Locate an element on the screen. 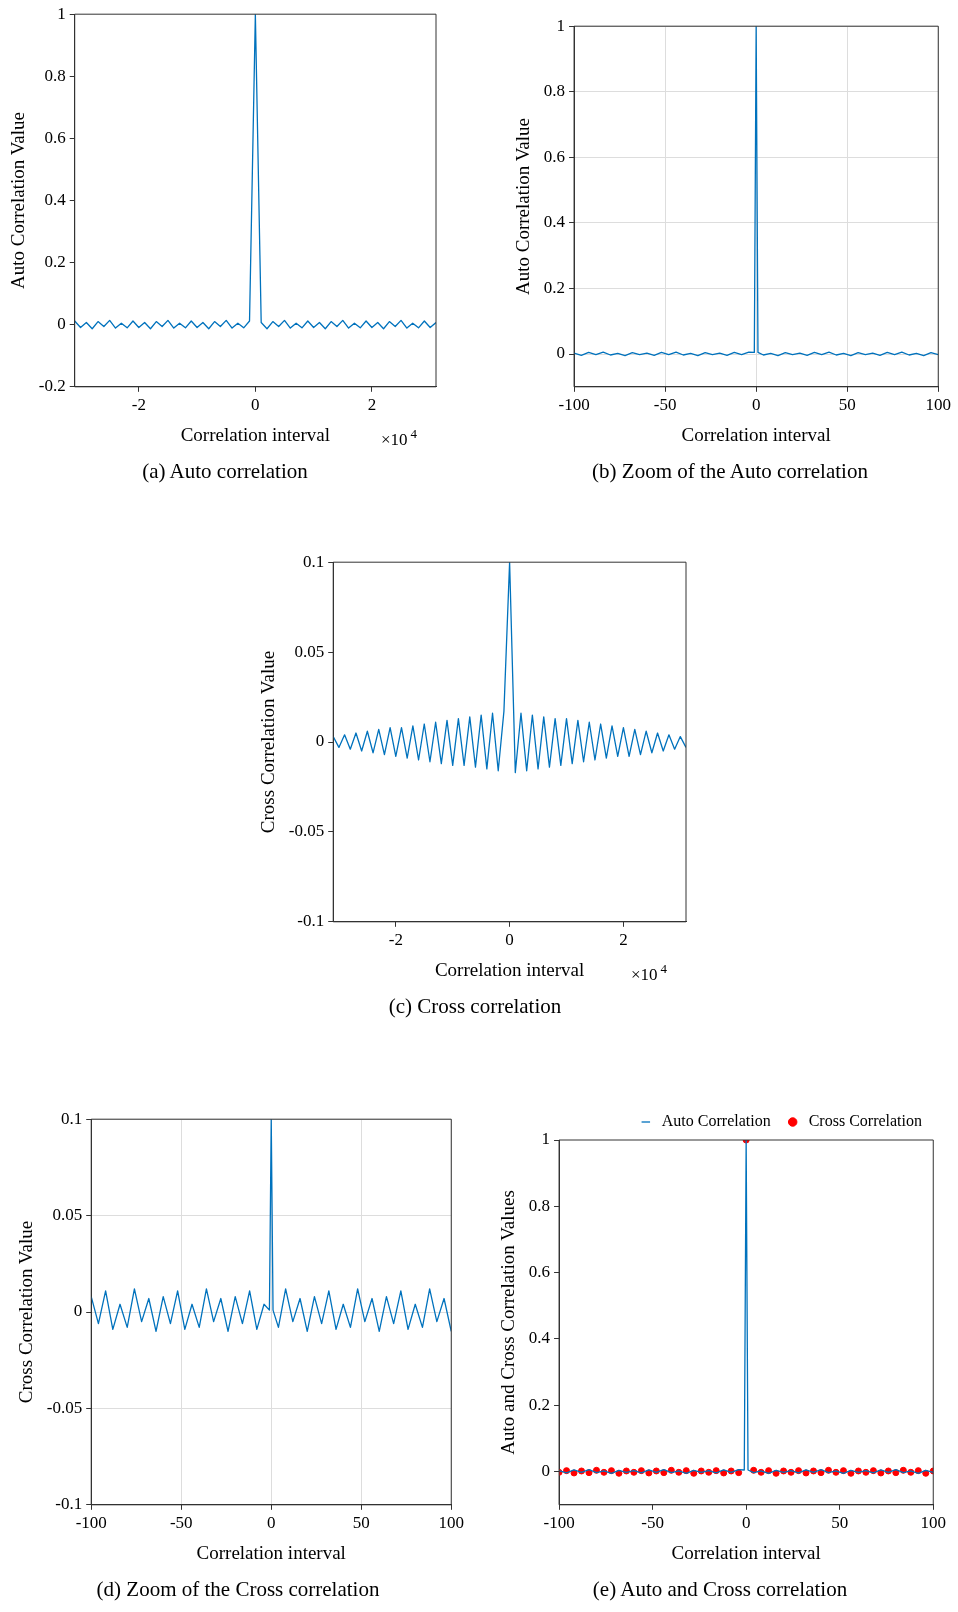 The image size is (958, 1612). text: (d) Zoom of the Cross correlation is located at coordinates (238, 1589).